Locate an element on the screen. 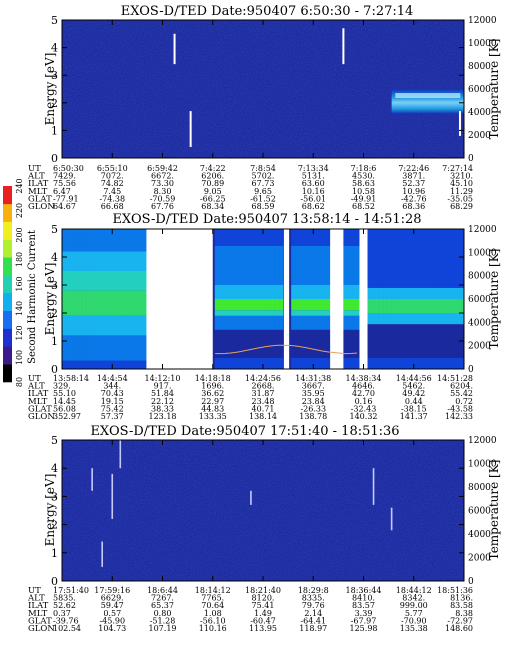 Image resolution: width=505 pixels, height=649 pixels. row-value: 83.57 is located at coordinates (363, 605).